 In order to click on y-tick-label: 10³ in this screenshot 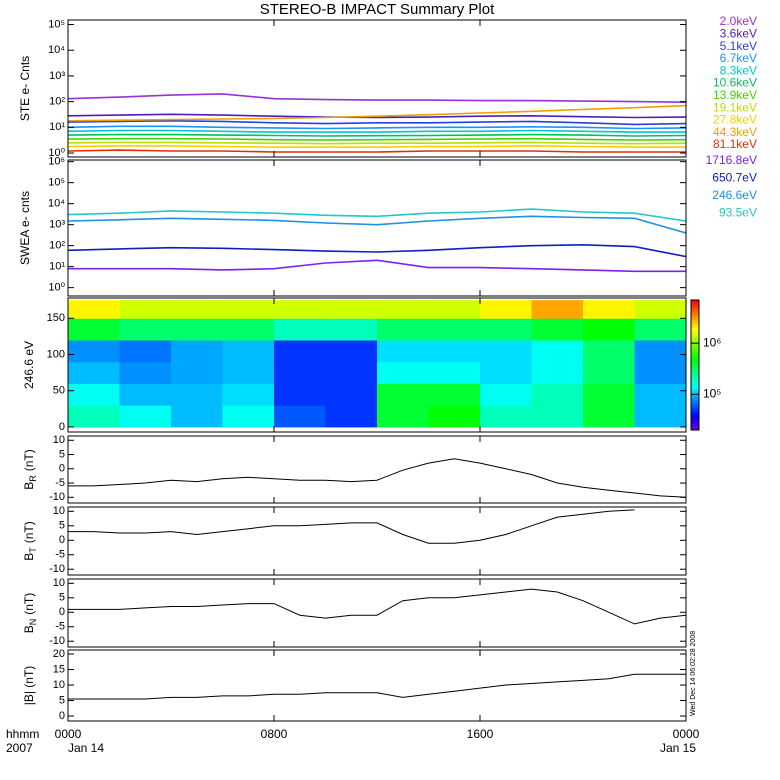, I will do `click(57, 76)`.